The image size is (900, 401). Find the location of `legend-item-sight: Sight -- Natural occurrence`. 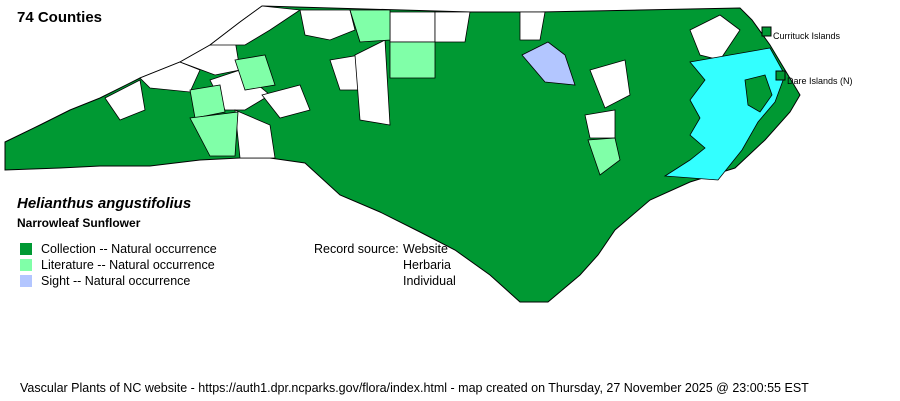

legend-item-sight: Sight -- Natural occurrence is located at coordinates (105, 281).